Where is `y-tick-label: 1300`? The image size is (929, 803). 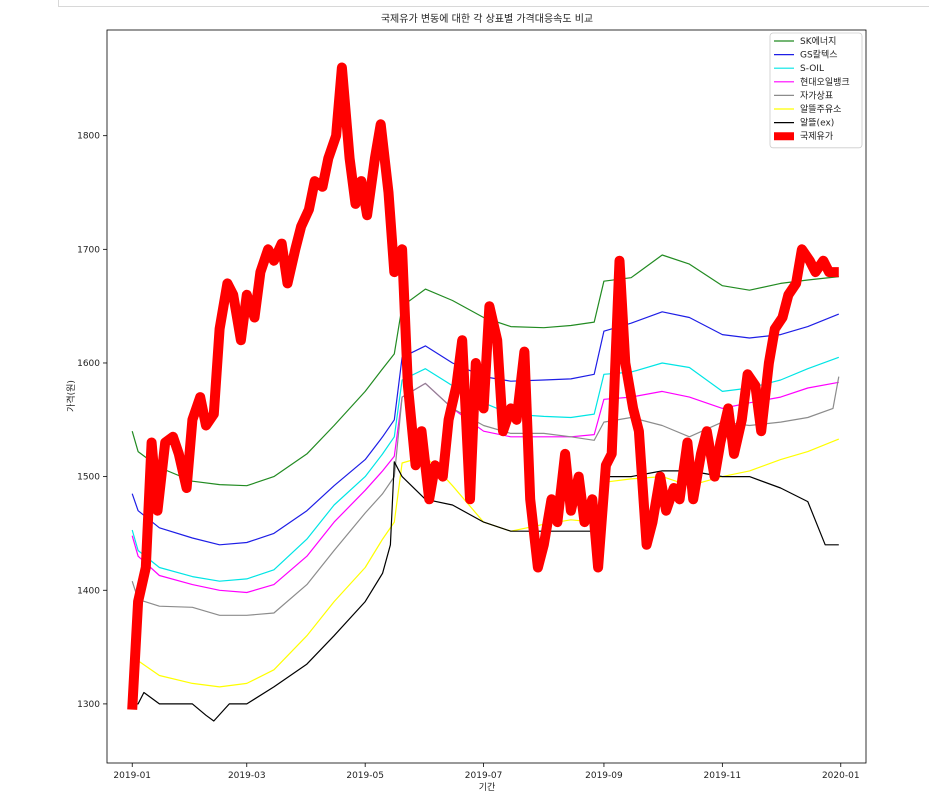 y-tick-label: 1300 is located at coordinates (88, 705).